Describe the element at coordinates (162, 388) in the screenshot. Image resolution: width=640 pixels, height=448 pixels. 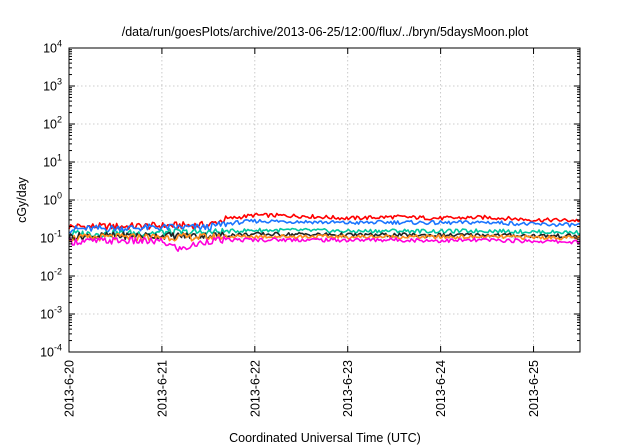
I see `x-tick-label: 2013-6-21` at that location.